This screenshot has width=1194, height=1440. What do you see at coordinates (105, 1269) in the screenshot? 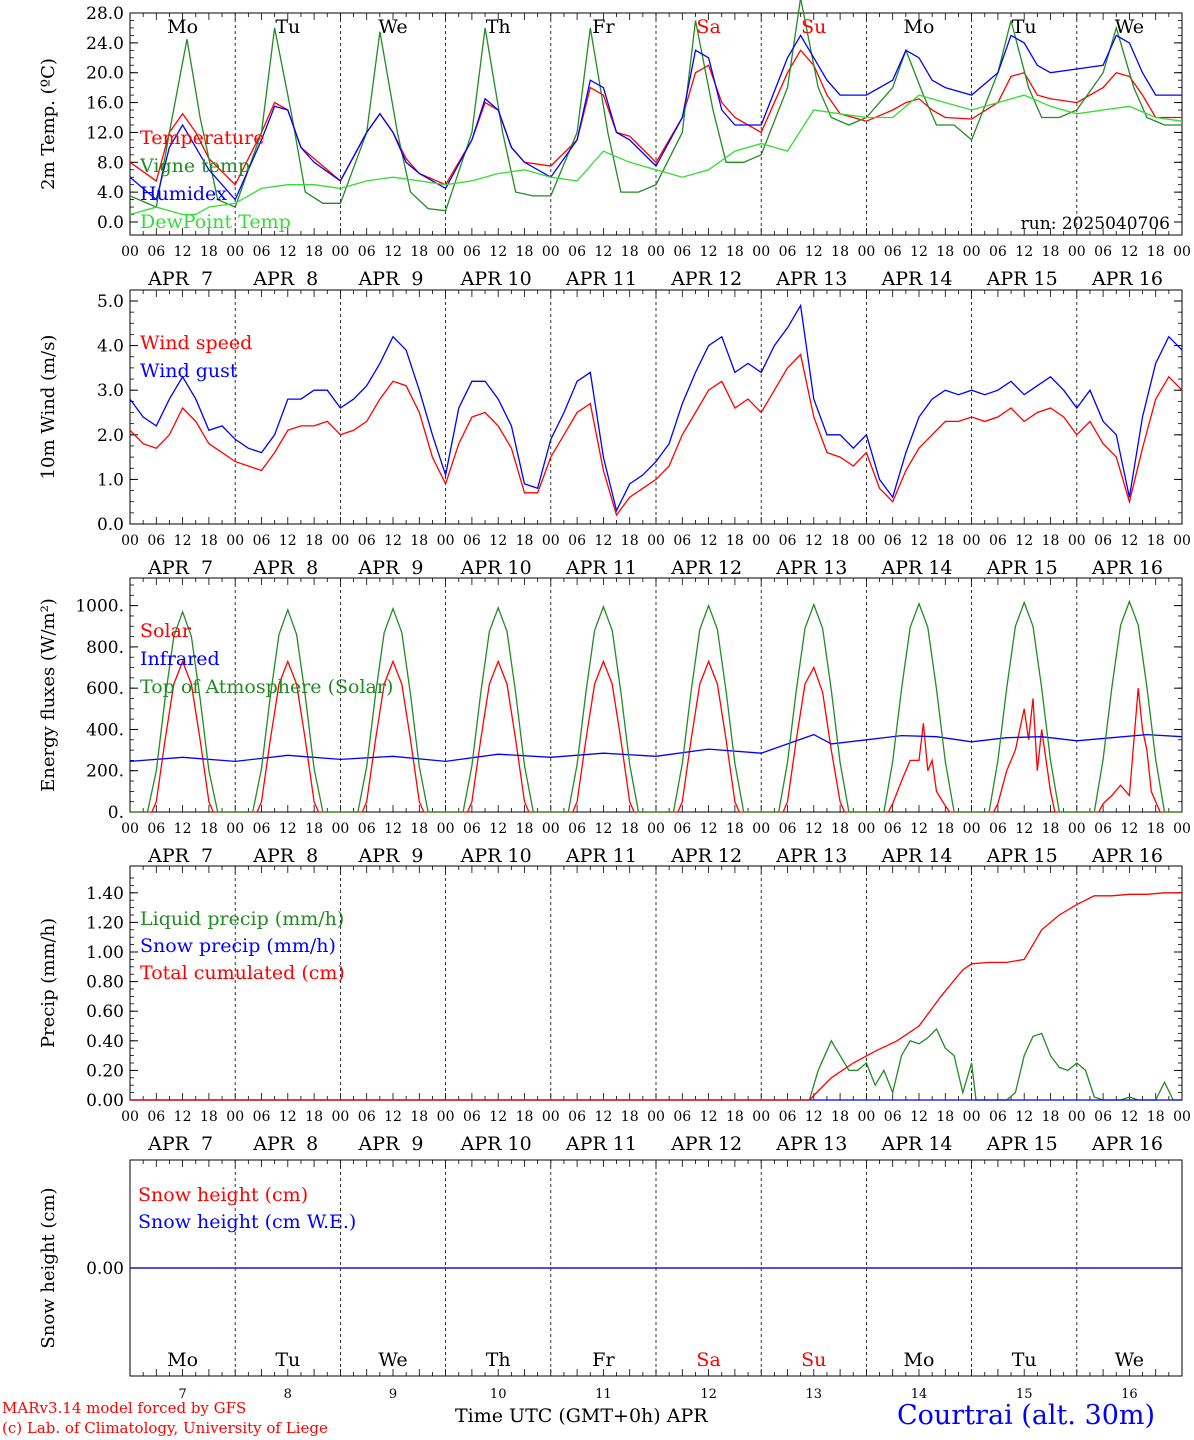
I see `y-tick-label: 0.00` at bounding box center [105, 1269].